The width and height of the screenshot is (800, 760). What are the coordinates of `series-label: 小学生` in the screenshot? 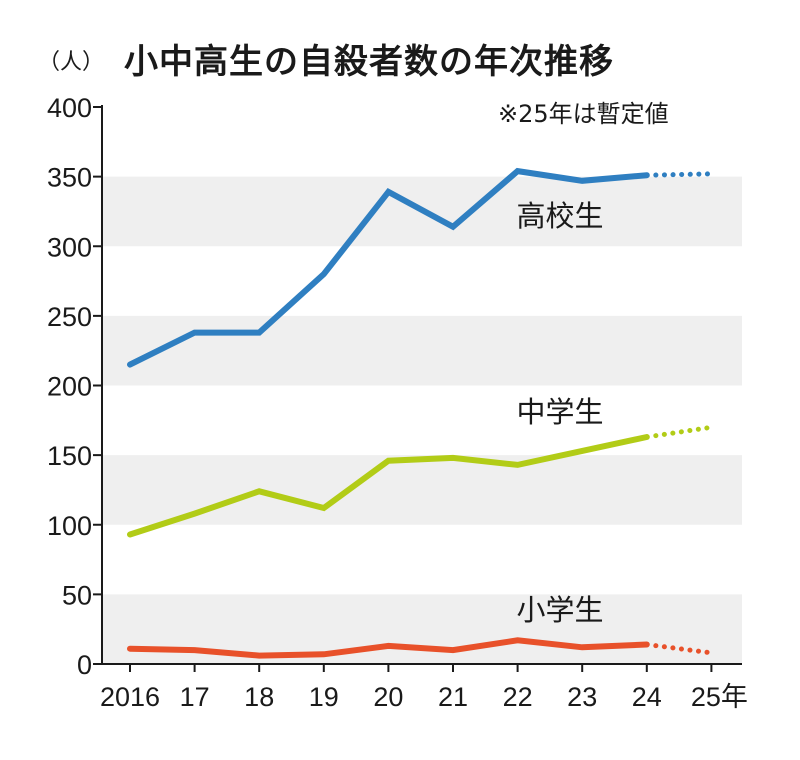 It's located at (559, 610).